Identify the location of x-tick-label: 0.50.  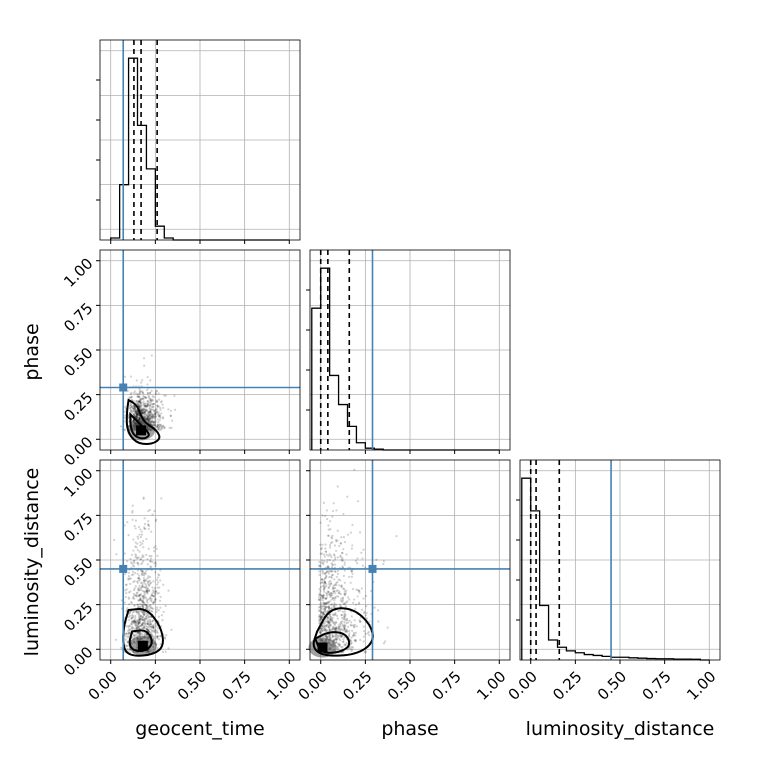
(612, 686).